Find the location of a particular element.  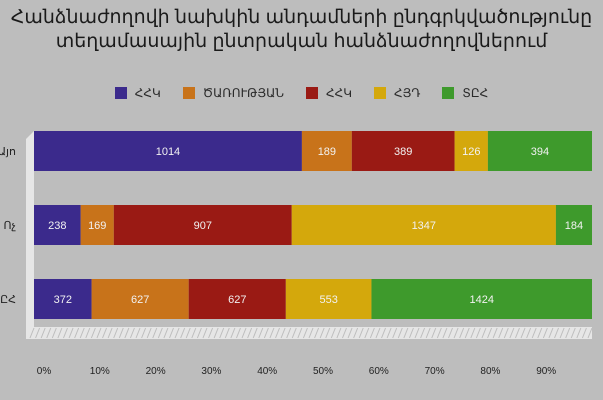

bar-value-label: 238 is located at coordinates (57, 226).